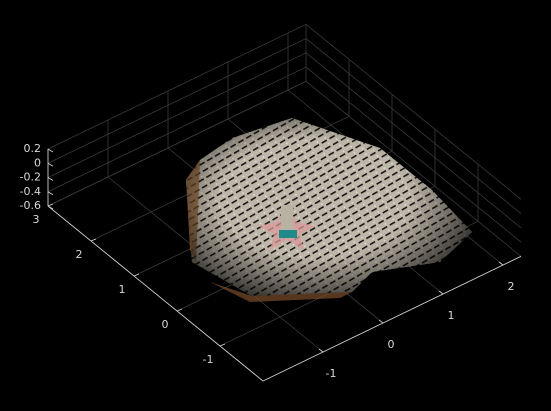 This screenshot has width=551, height=411. I want to click on x-tick-label: -1, so click(331, 373).